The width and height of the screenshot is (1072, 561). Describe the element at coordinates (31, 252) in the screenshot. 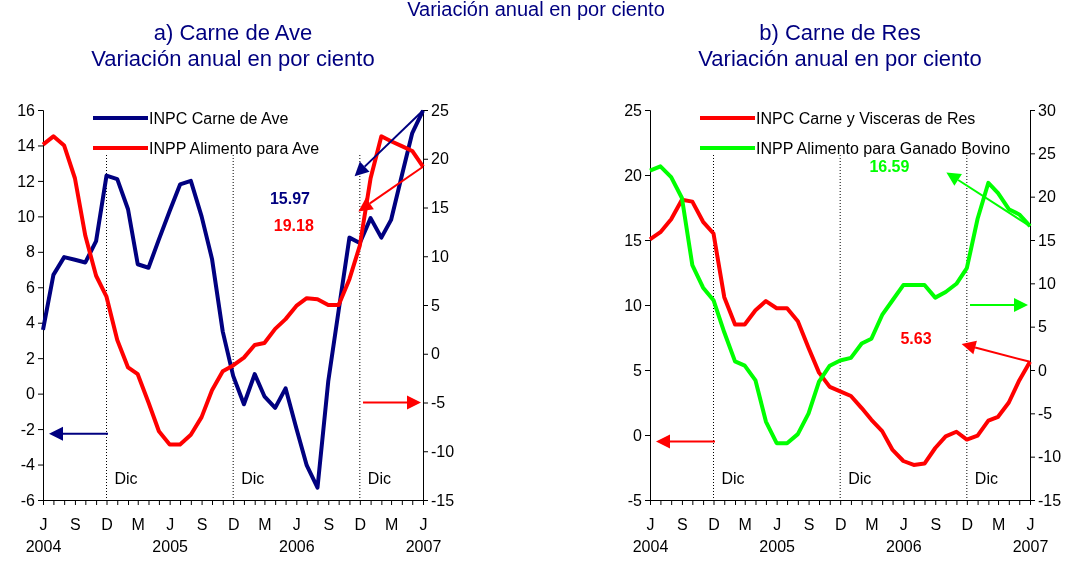

I see `y-tick-label: 8` at that location.